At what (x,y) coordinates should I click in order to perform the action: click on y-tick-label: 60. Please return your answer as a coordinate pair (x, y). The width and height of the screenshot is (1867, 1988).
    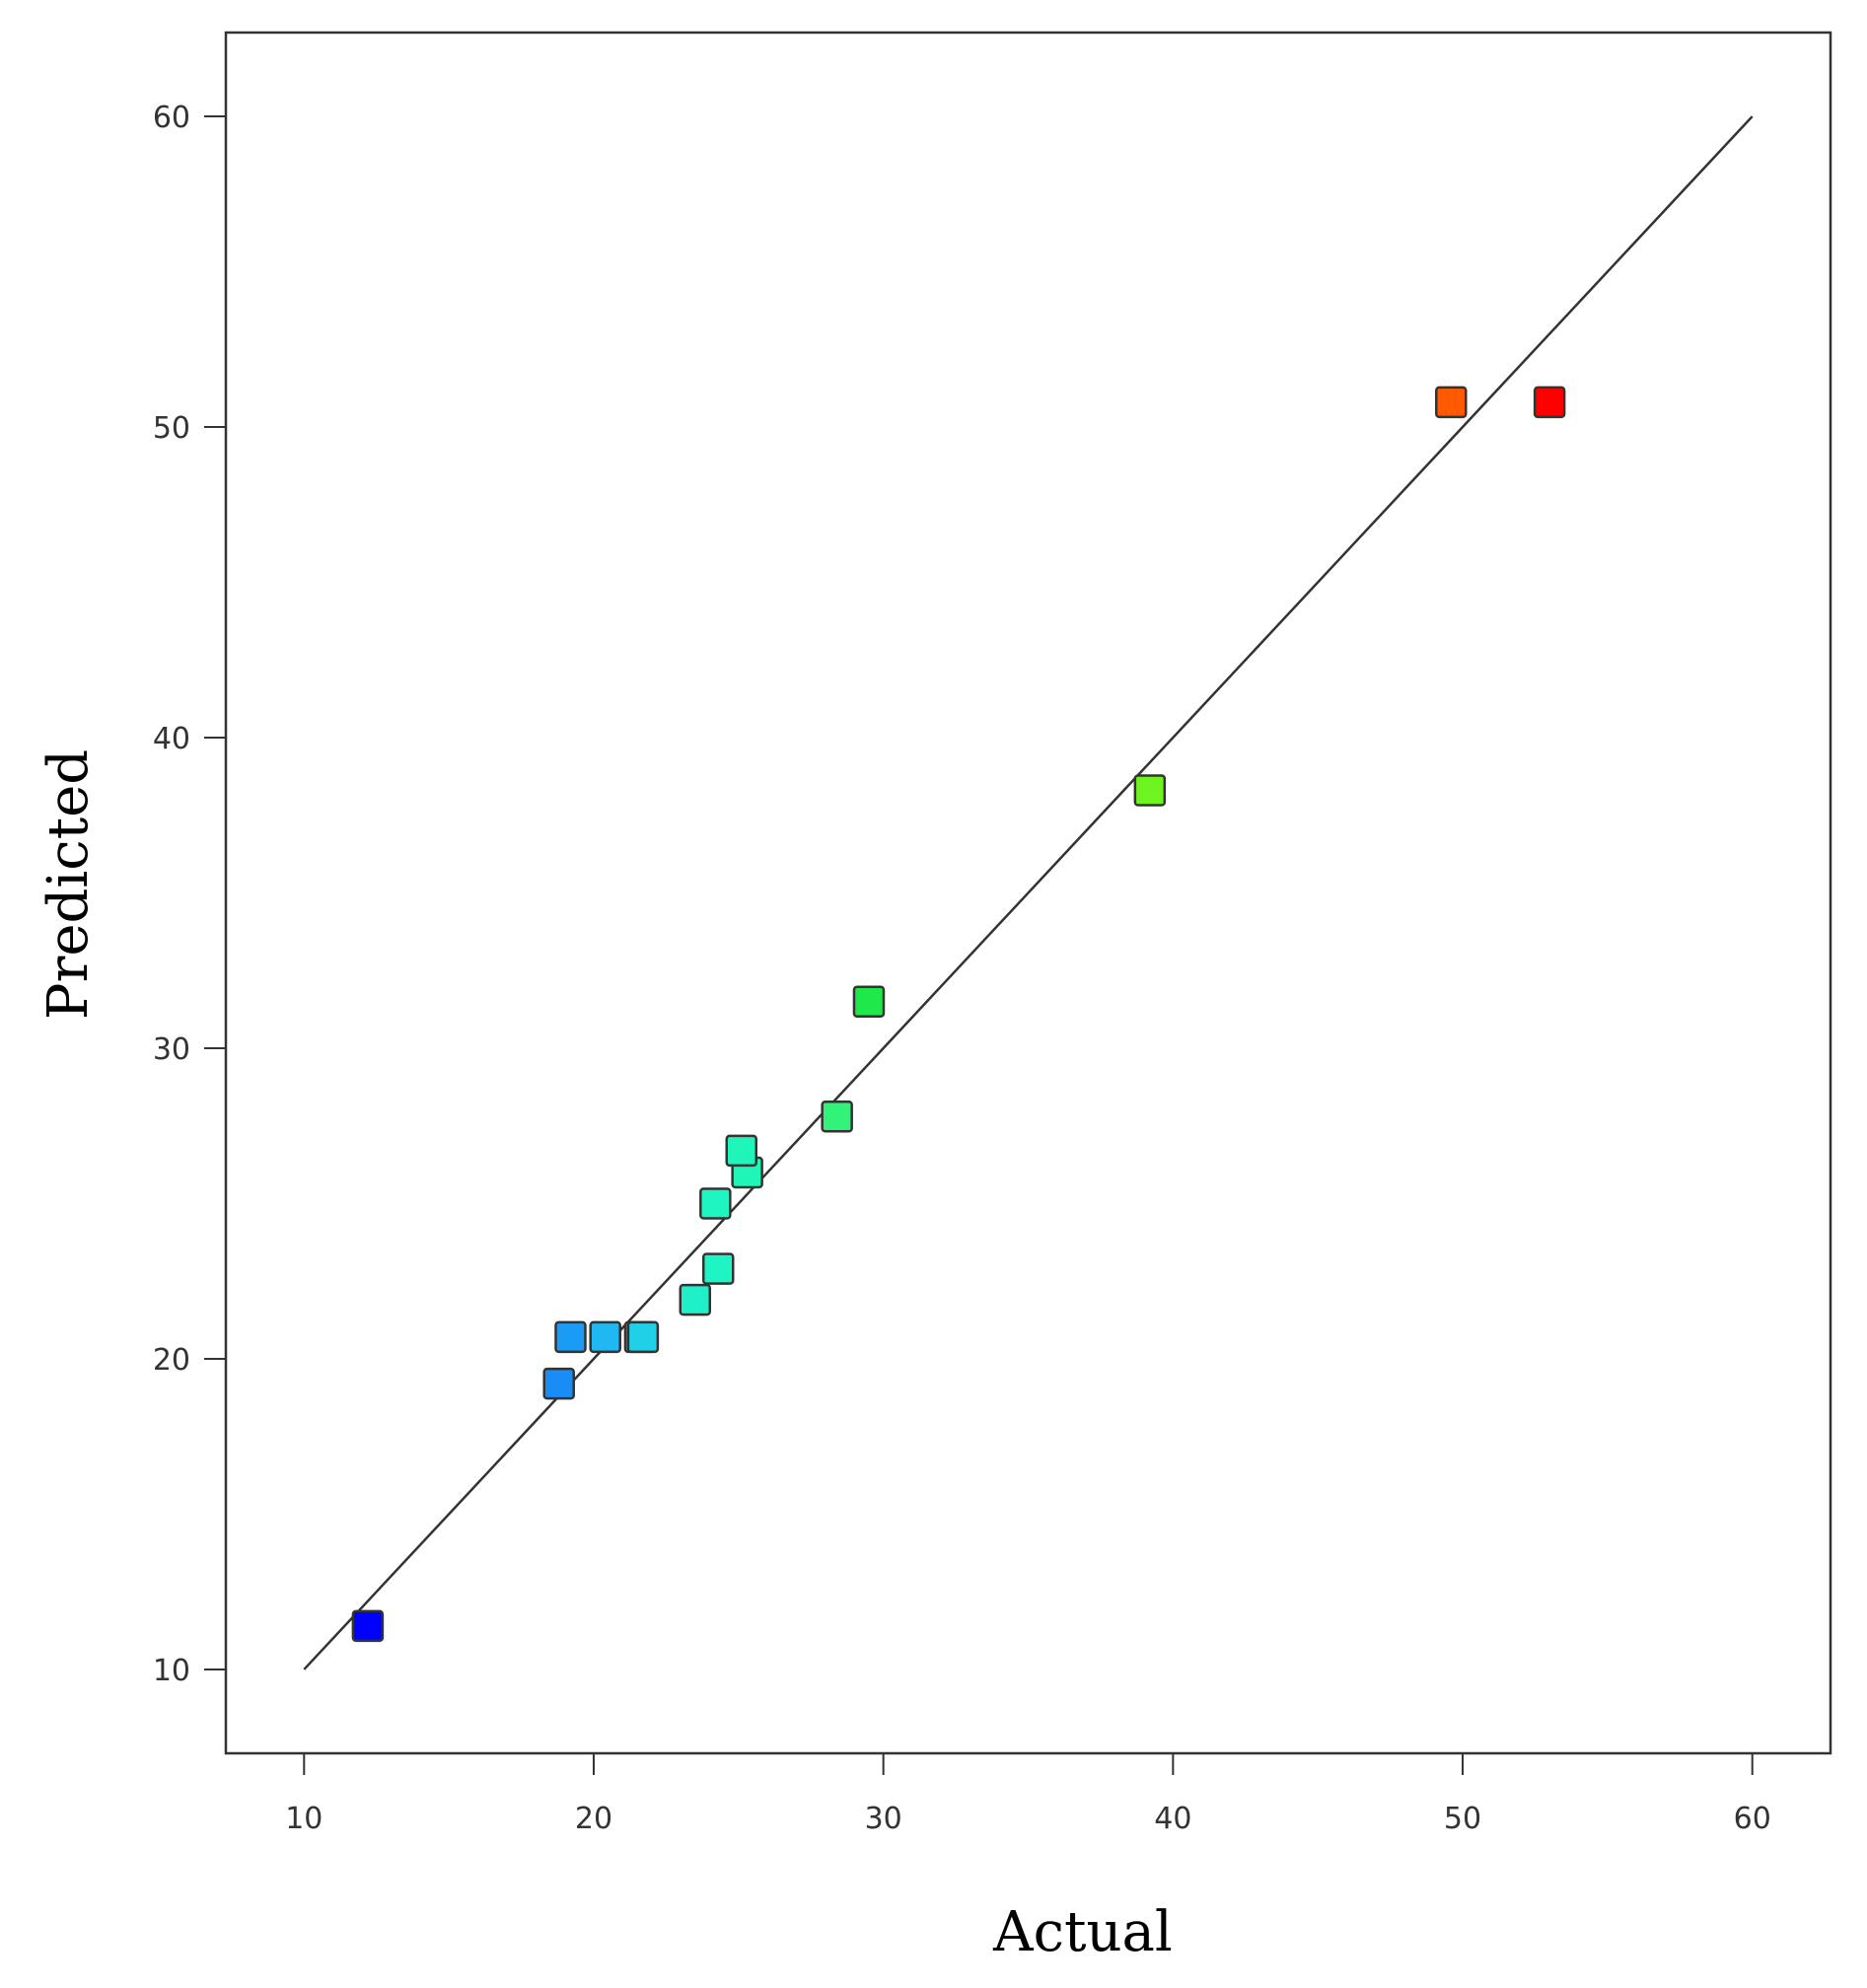
    Looking at the image, I should click on (172, 118).